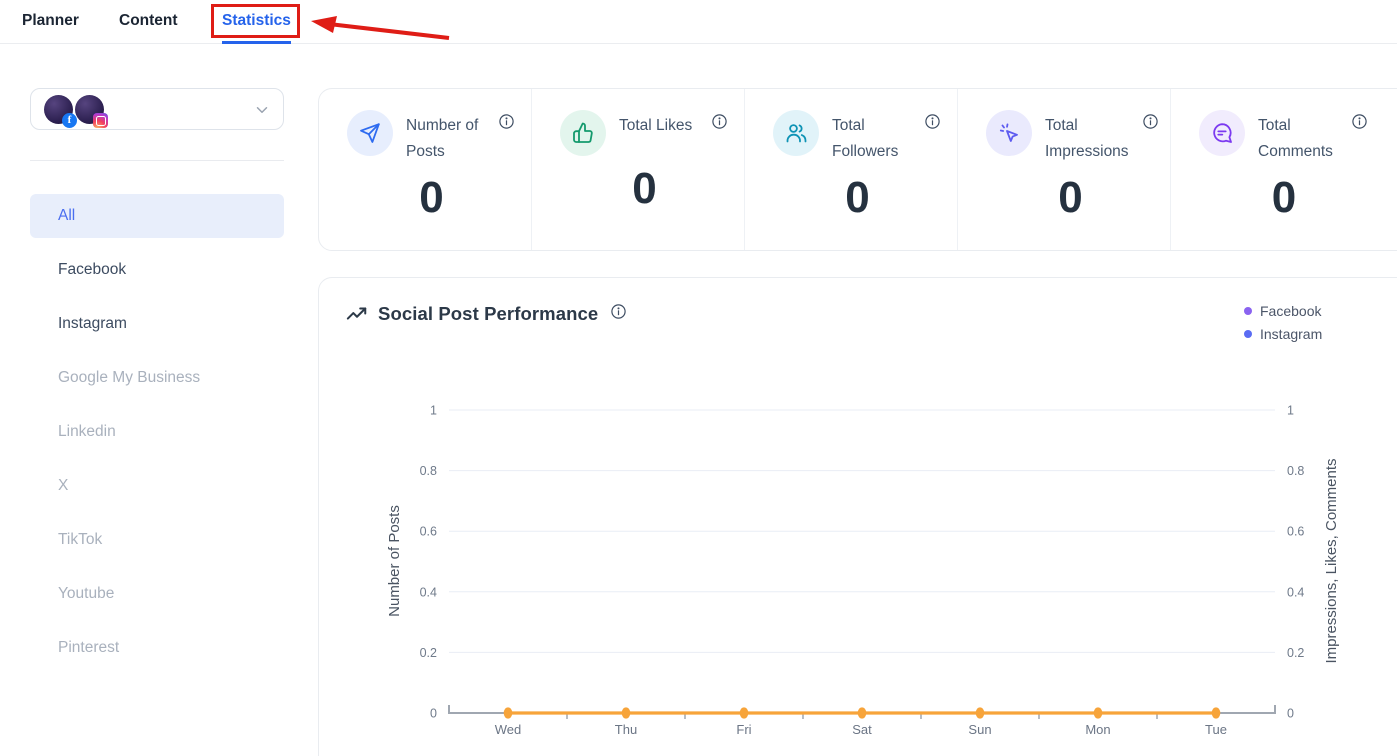 The width and height of the screenshot is (1397, 756). What do you see at coordinates (1097, 729) in the screenshot?
I see `svg-text: Mon` at bounding box center [1097, 729].